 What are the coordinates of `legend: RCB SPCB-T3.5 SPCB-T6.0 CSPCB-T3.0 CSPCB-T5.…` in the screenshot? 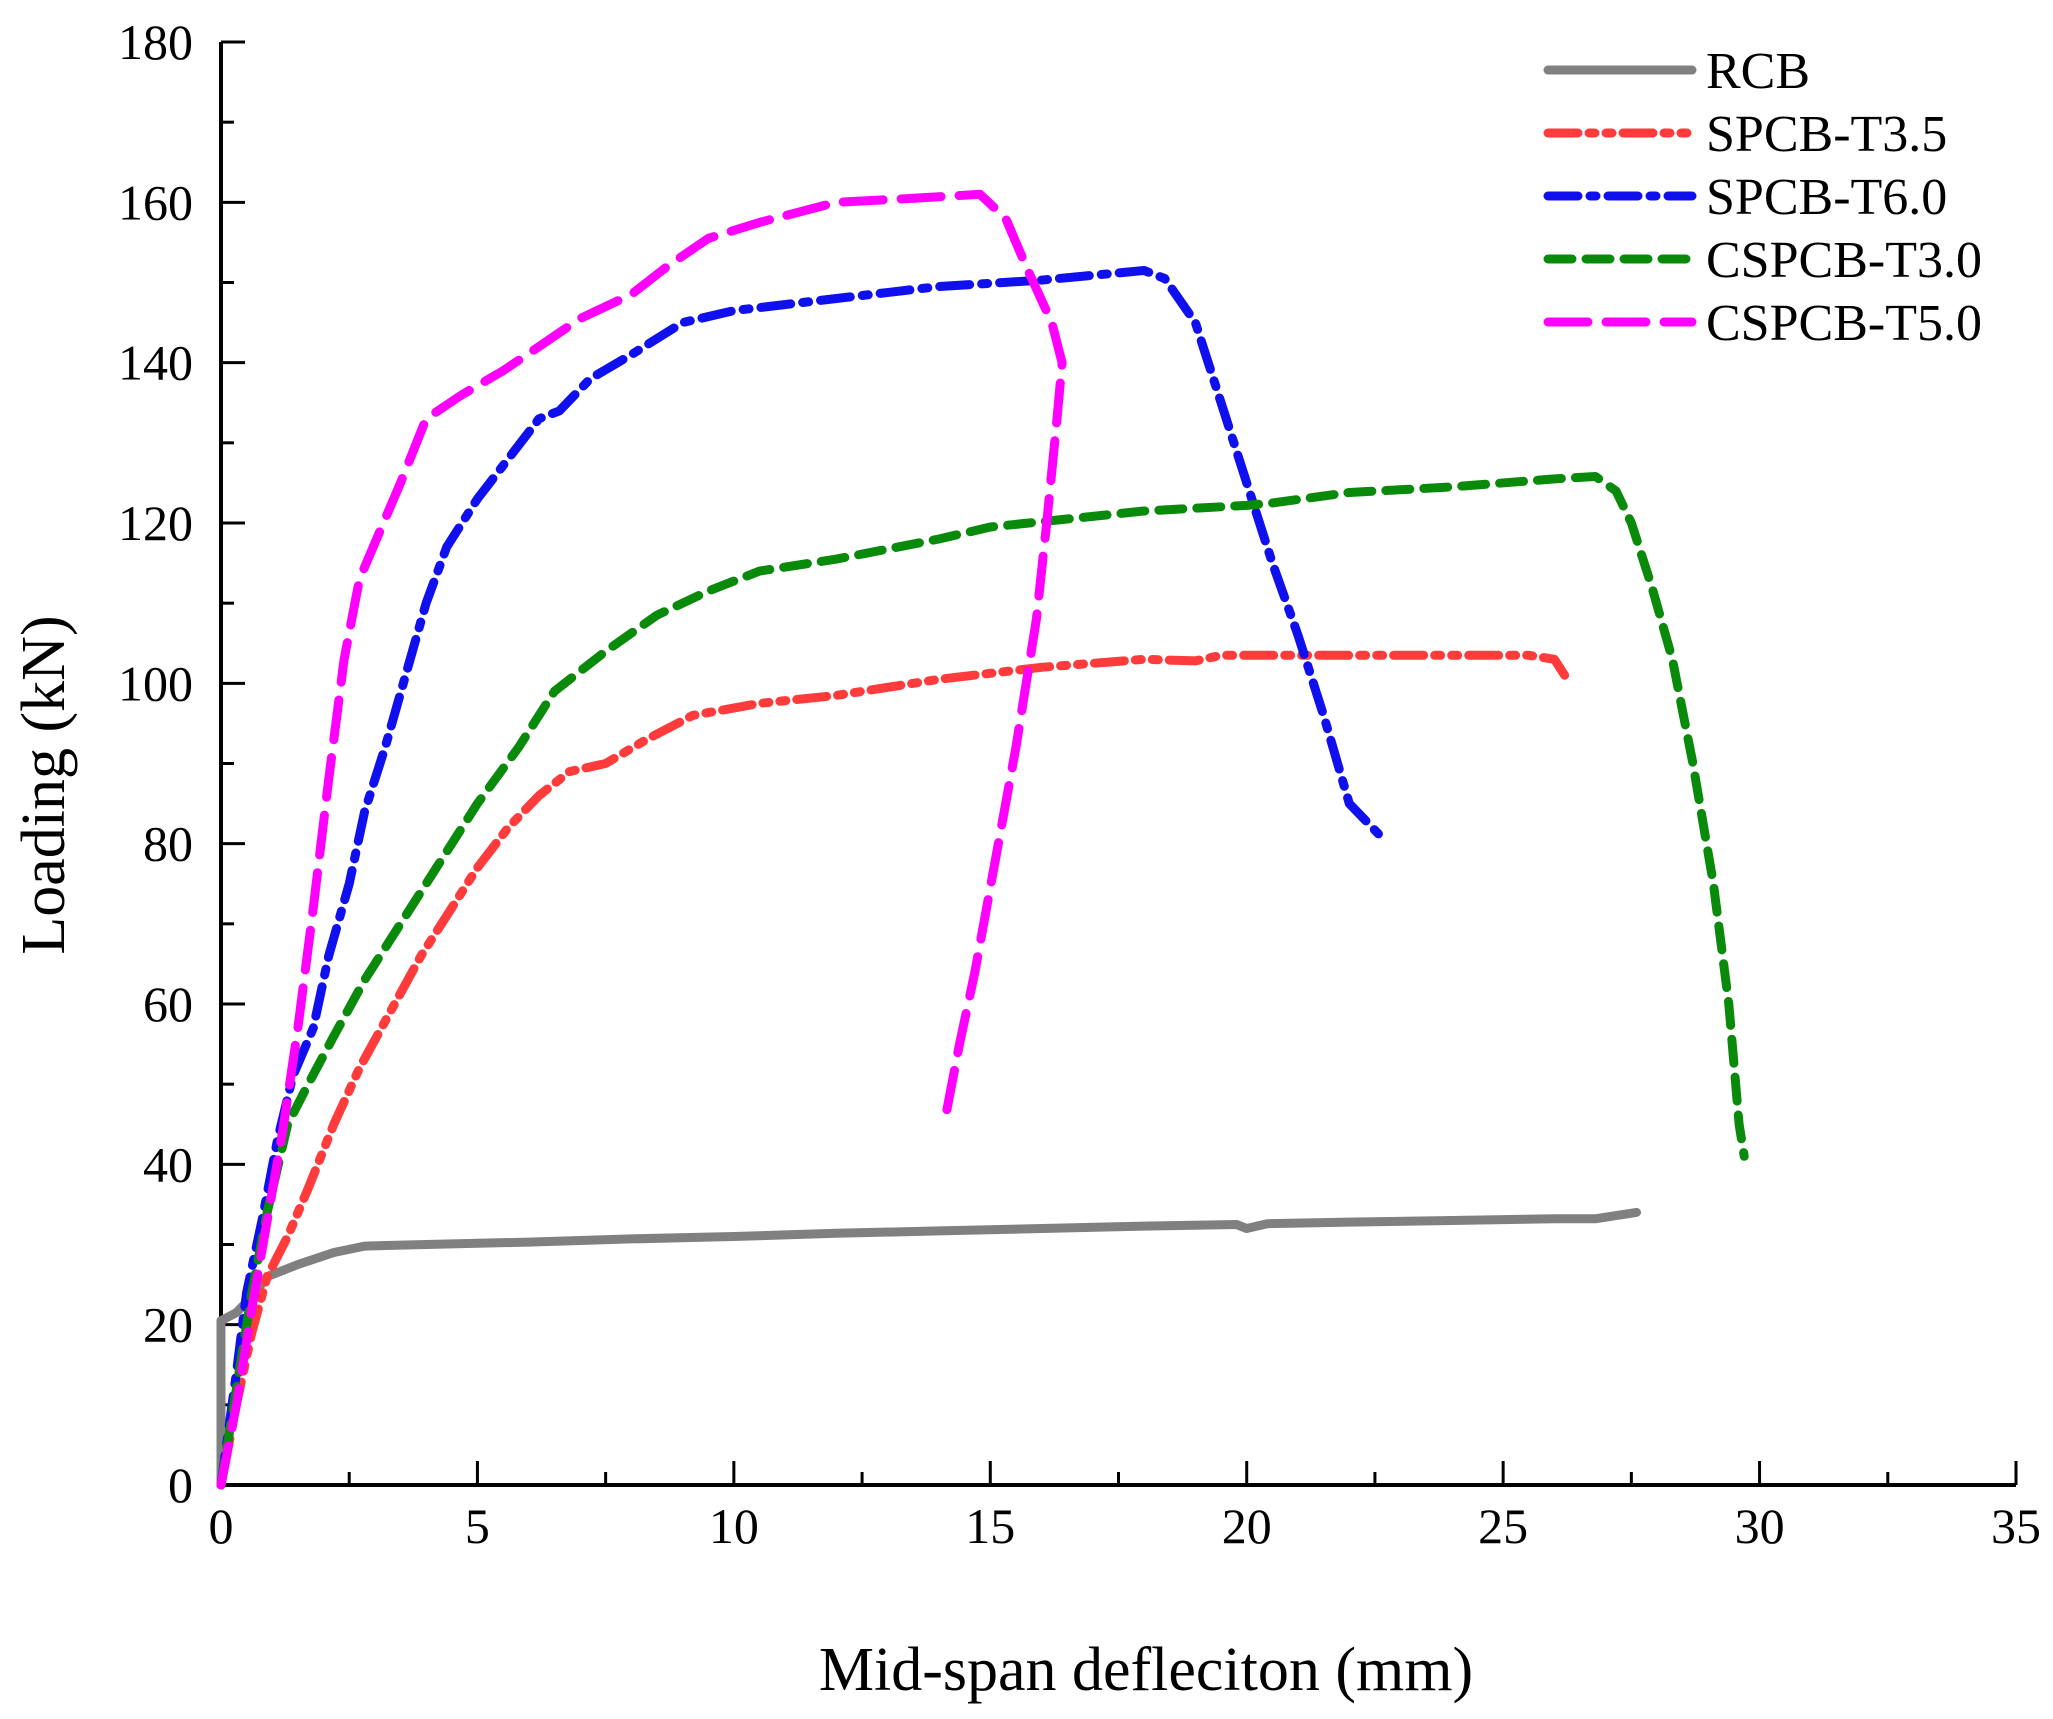 It's located at (1762, 197).